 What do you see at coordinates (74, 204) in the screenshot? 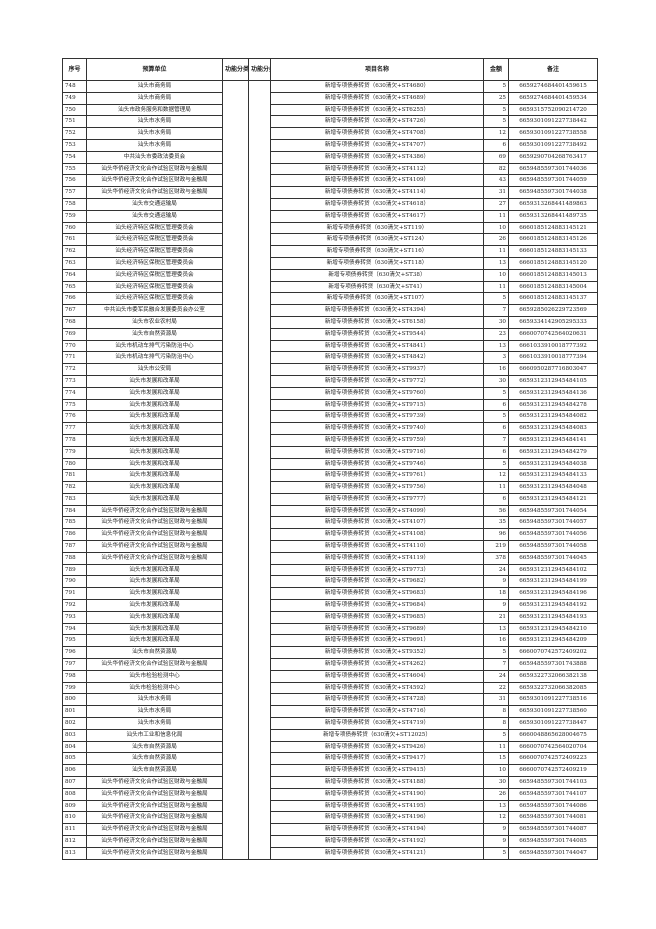
I see `cell-no: 758` at bounding box center [74, 204].